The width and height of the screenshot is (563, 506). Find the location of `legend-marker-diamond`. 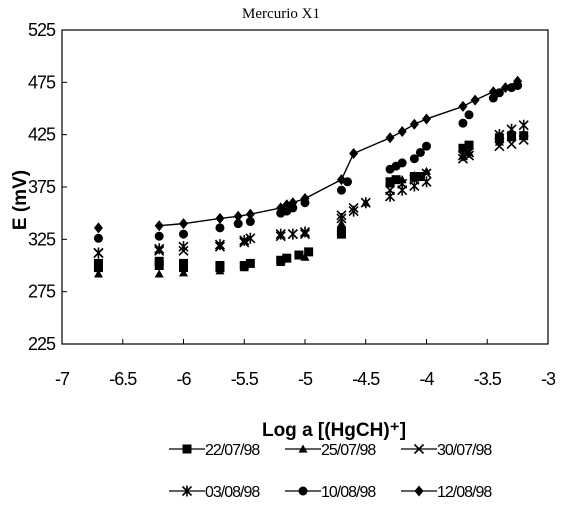

legend-marker-diamond is located at coordinates (419, 491).